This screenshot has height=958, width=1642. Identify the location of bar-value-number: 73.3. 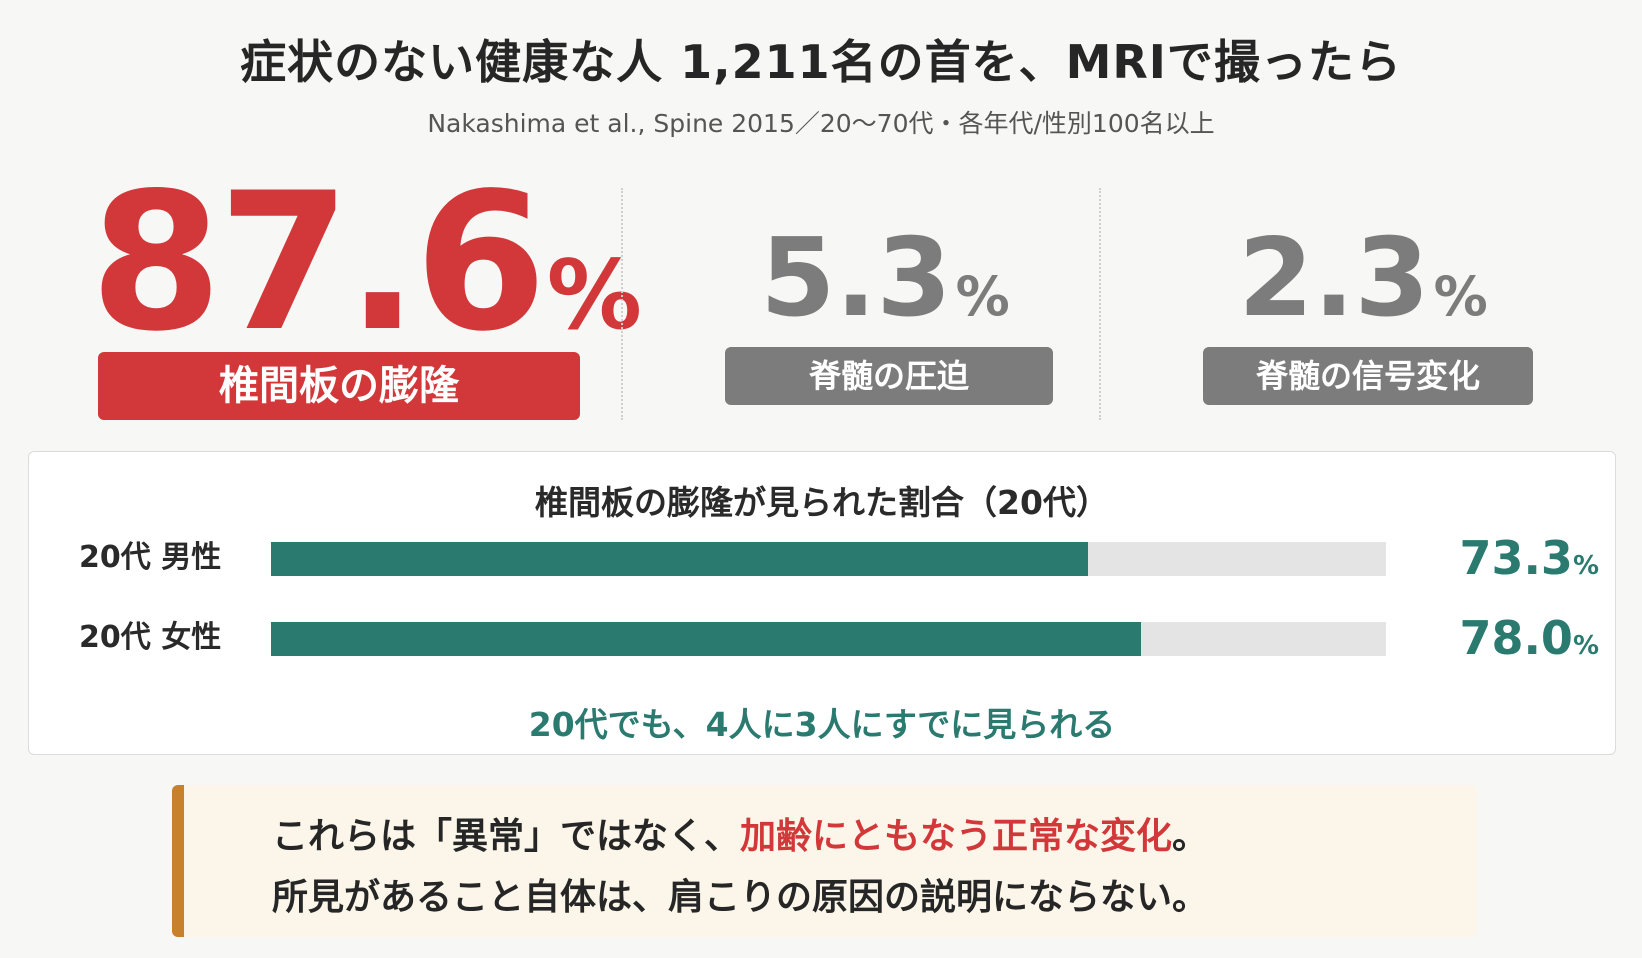
(1516, 558).